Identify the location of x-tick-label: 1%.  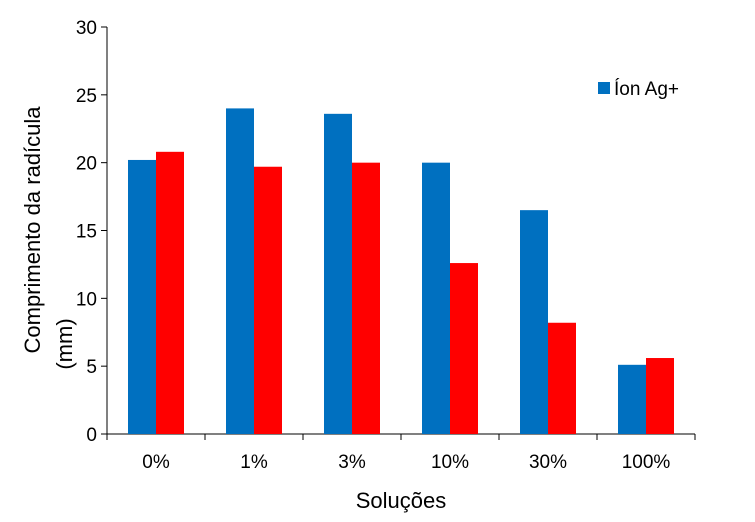
(254, 462).